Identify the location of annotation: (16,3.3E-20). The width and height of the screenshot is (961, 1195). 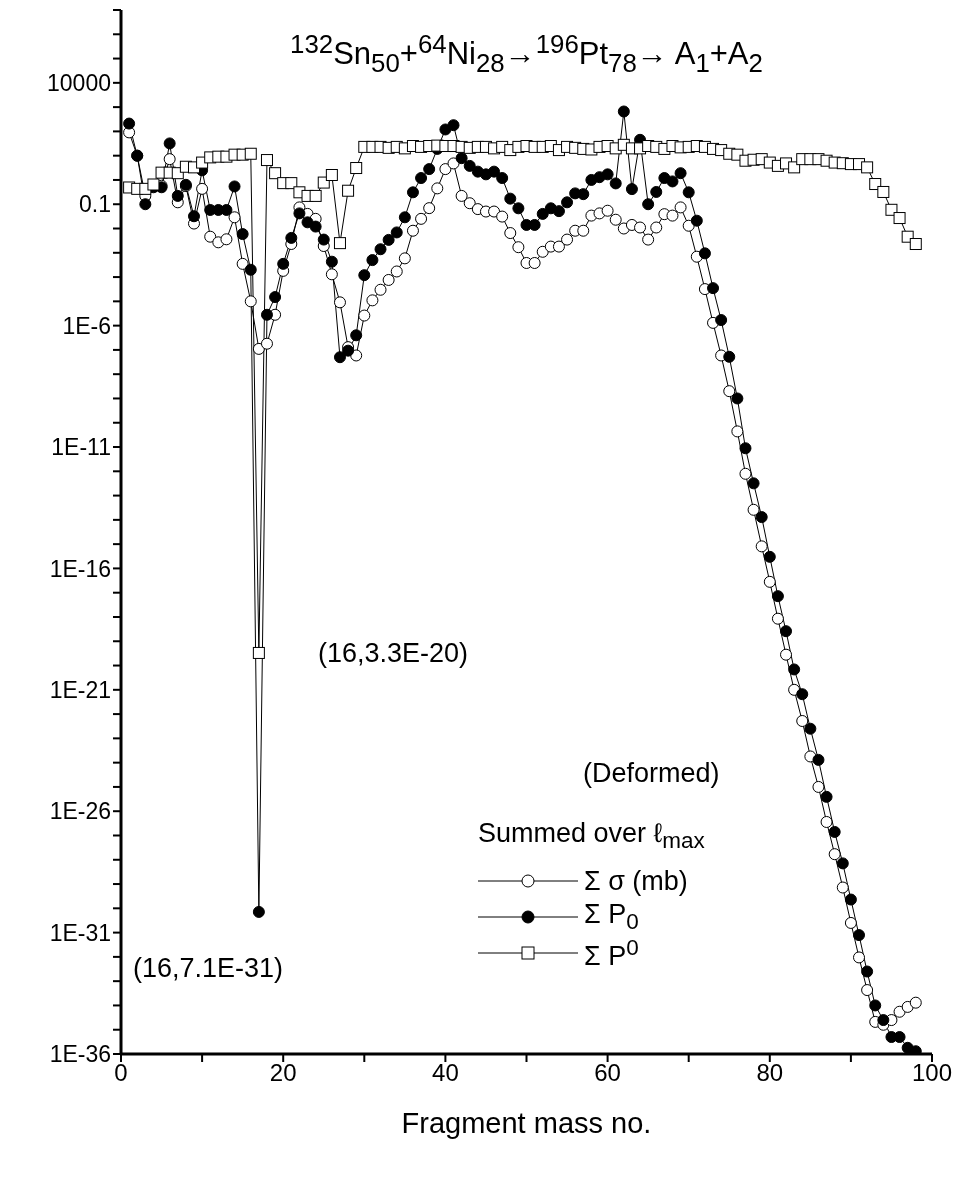
(393, 653).